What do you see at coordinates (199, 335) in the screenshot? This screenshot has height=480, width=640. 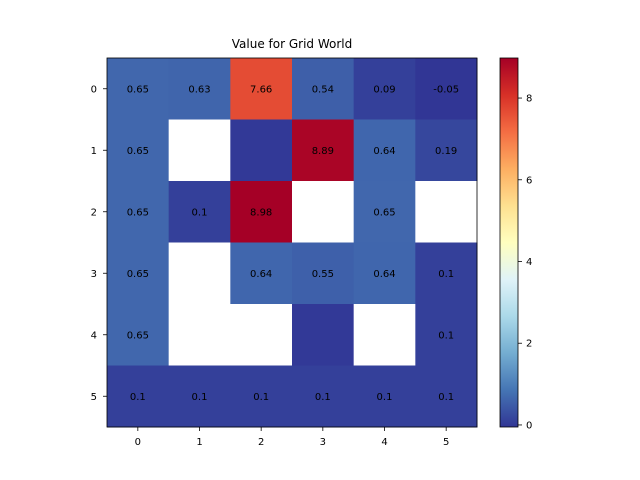 I see `heatmap-cell-r4-c1` at bounding box center [199, 335].